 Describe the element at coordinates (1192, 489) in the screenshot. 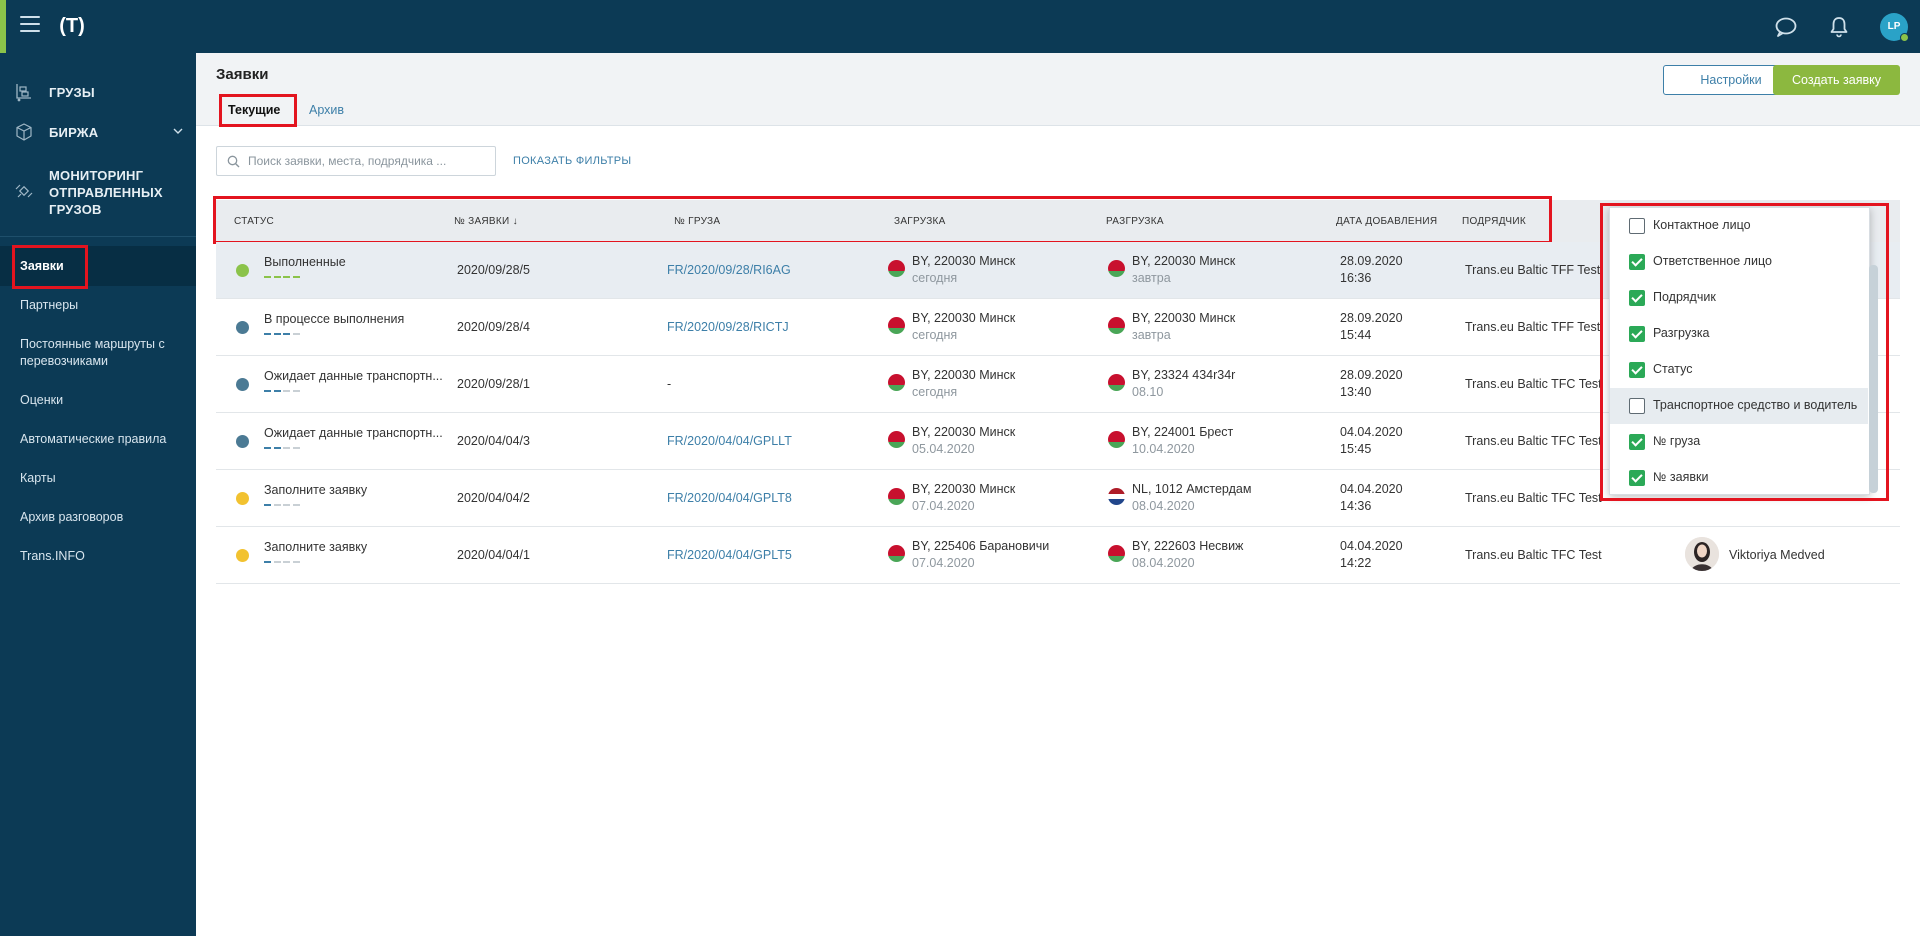

I see `unloading-place: NL, 1012 Амстердам` at that location.